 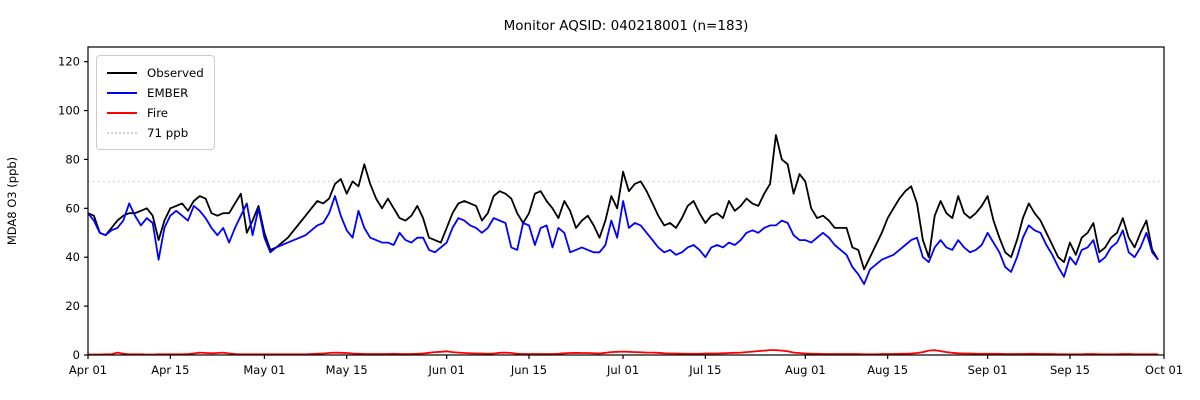 I want to click on x-tick-label: Jun 01, so click(x=446, y=370).